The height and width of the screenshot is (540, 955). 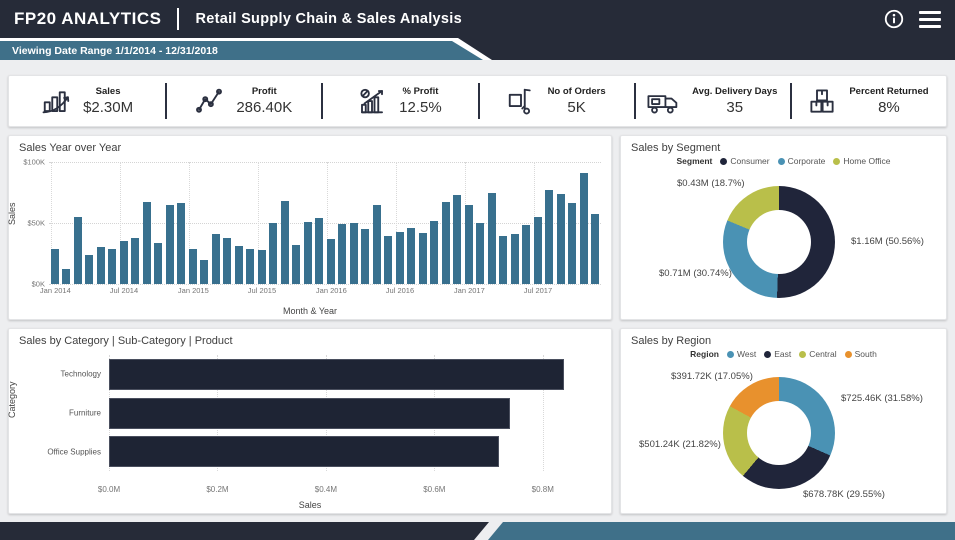 What do you see at coordinates (12, 399) in the screenshot?
I see `category-y-axis-title: Category` at bounding box center [12, 399].